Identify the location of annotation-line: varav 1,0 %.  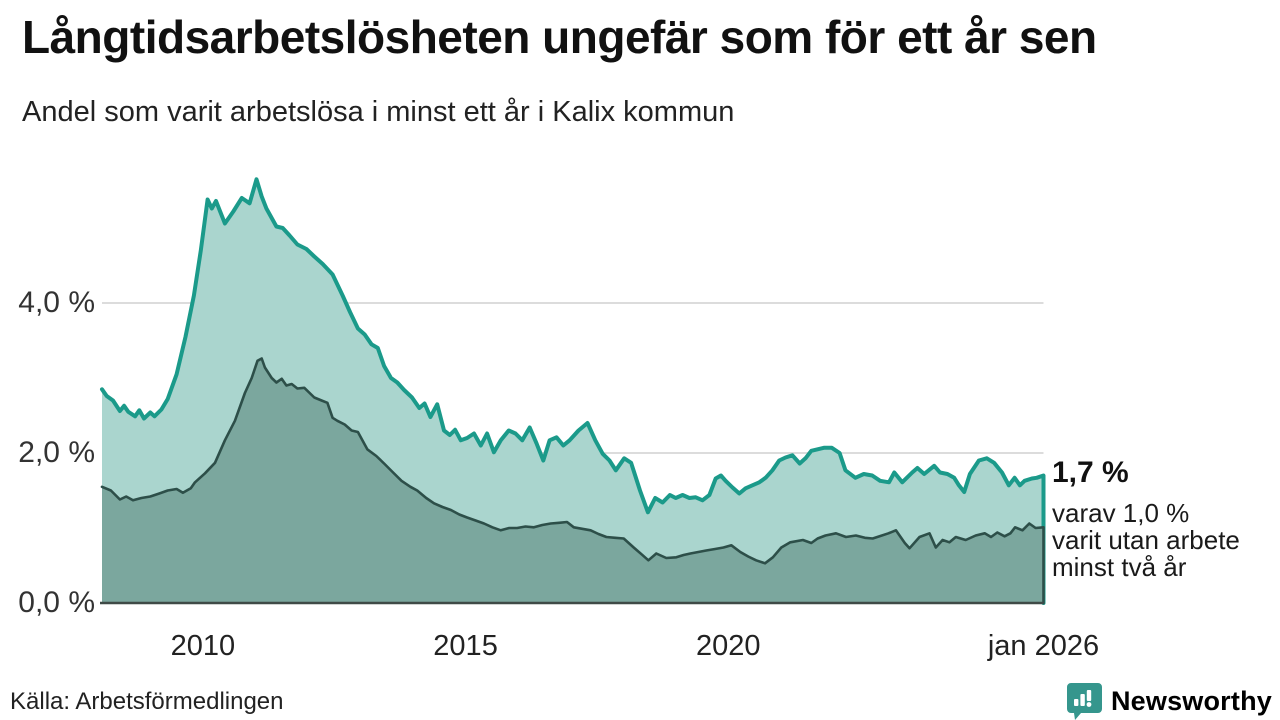
(1121, 513).